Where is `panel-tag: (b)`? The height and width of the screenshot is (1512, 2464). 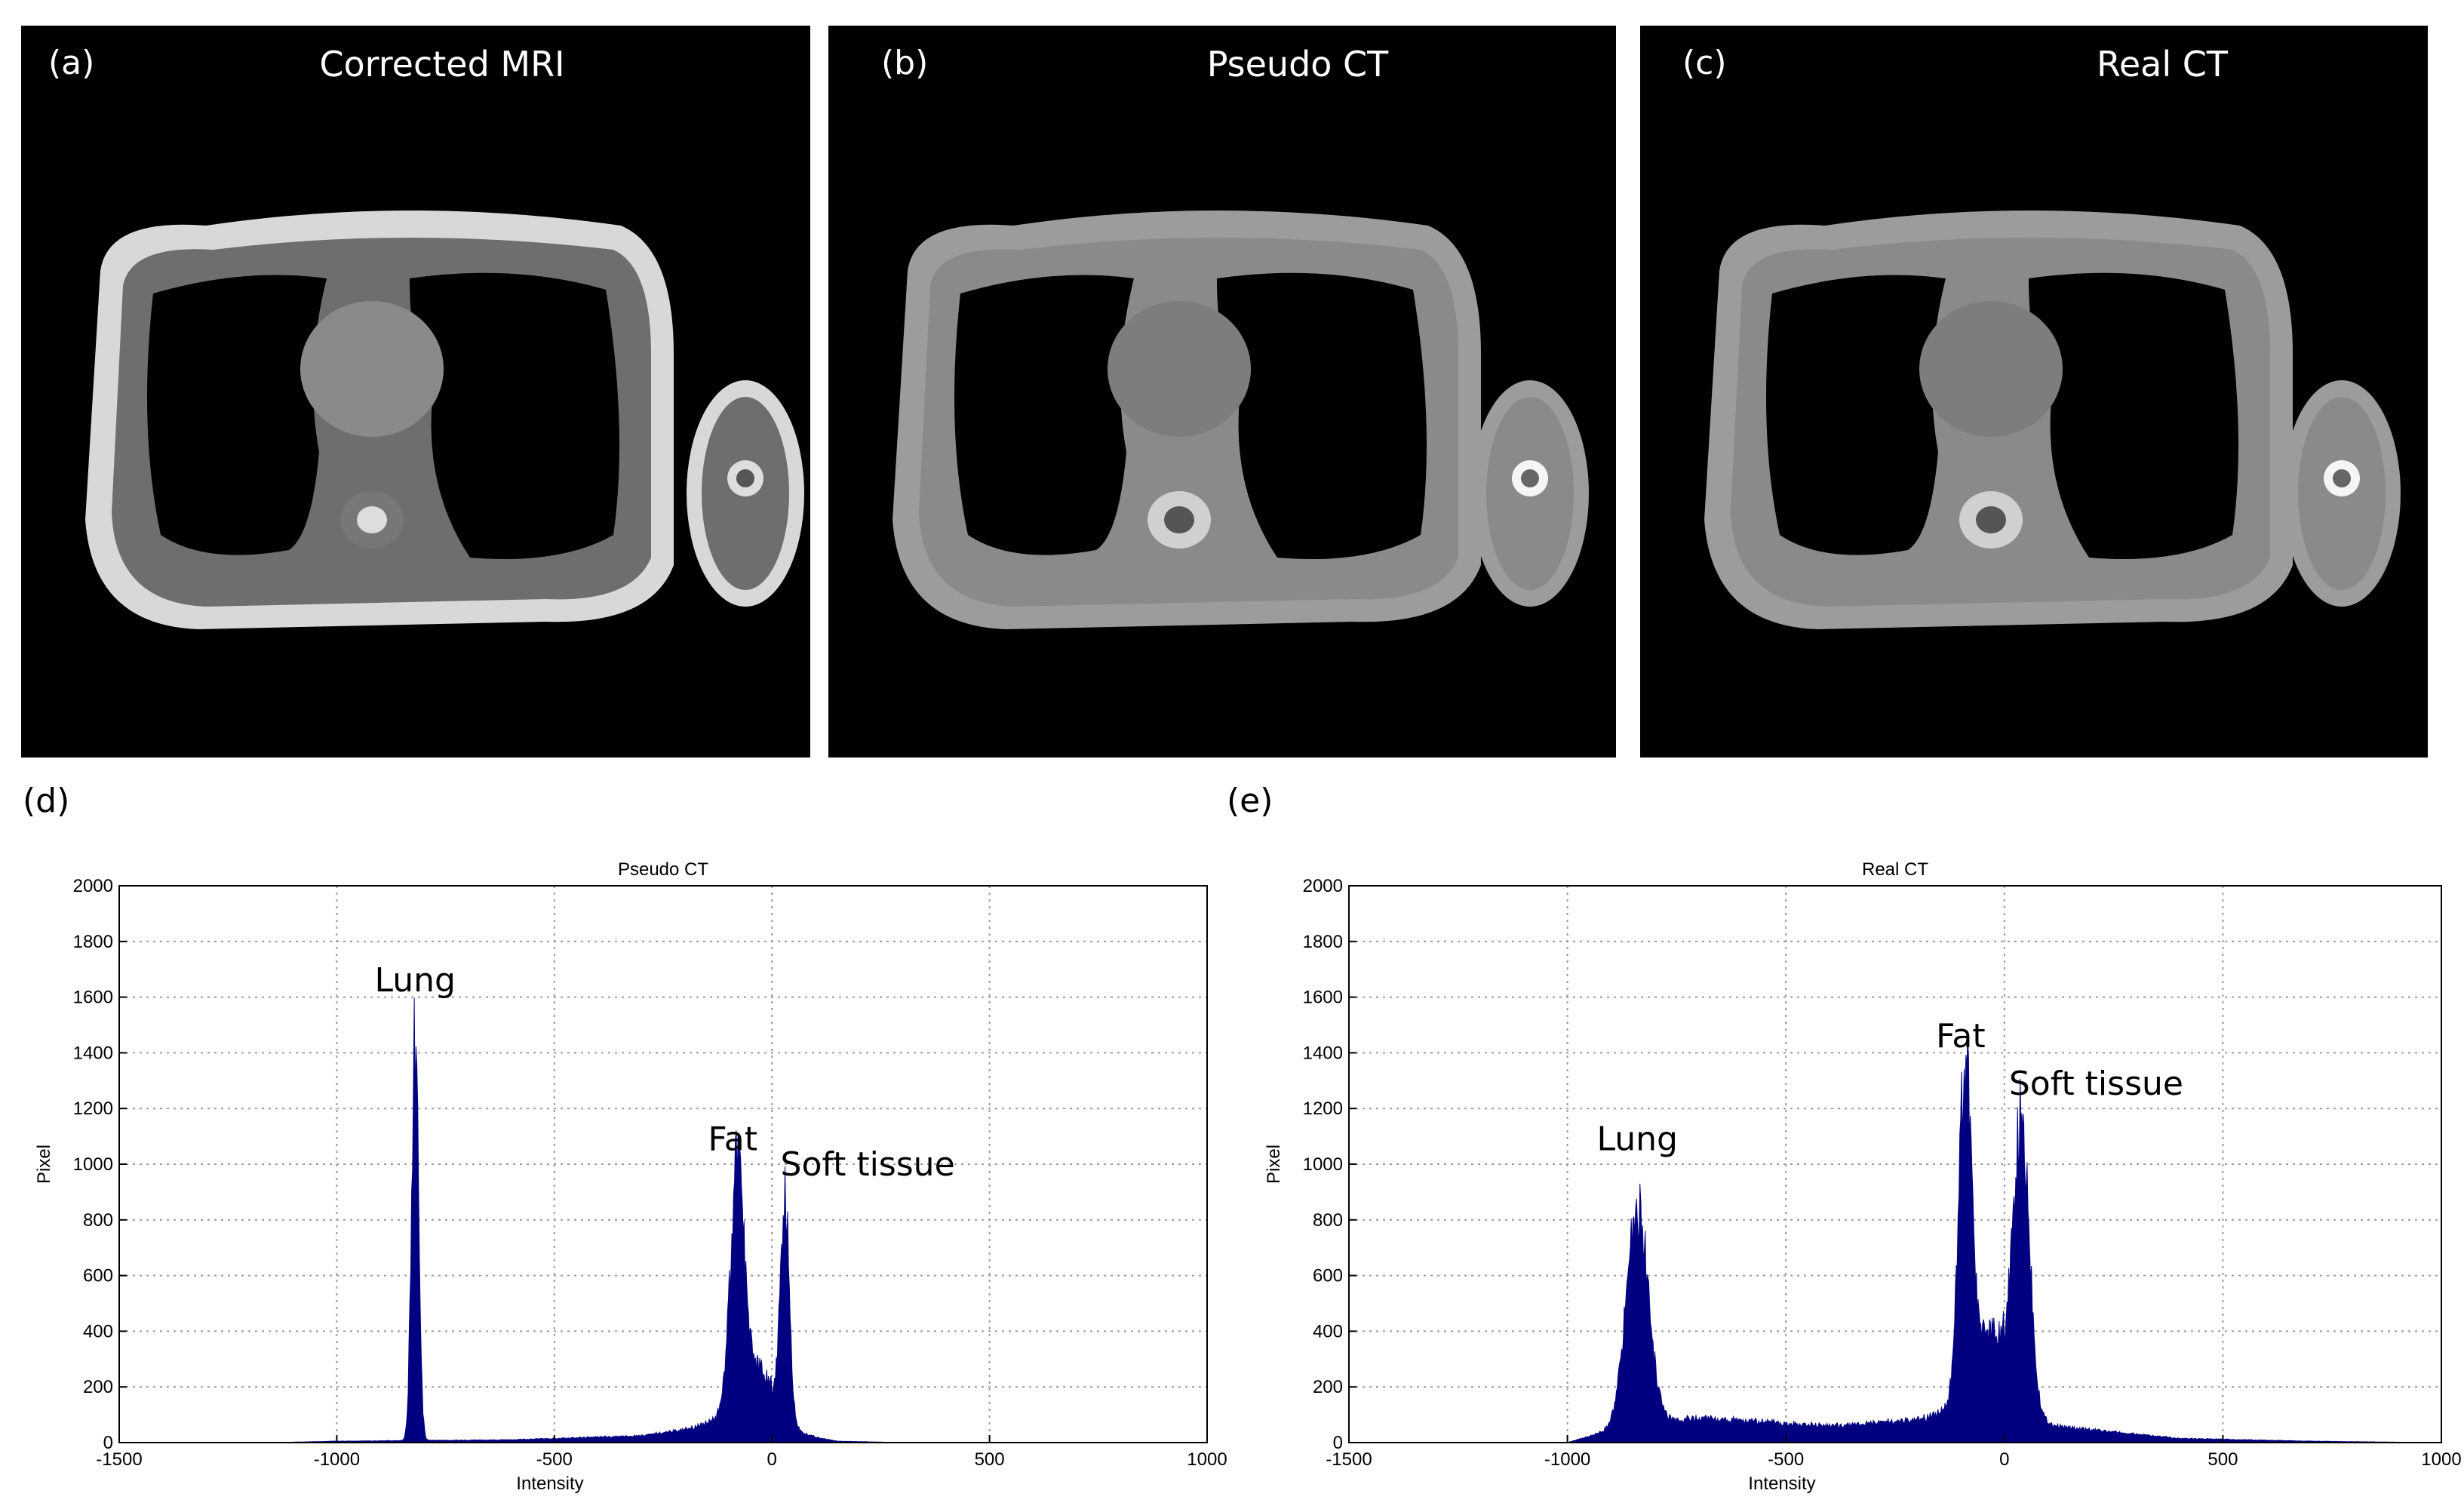
panel-tag: (b) is located at coordinates (905, 63).